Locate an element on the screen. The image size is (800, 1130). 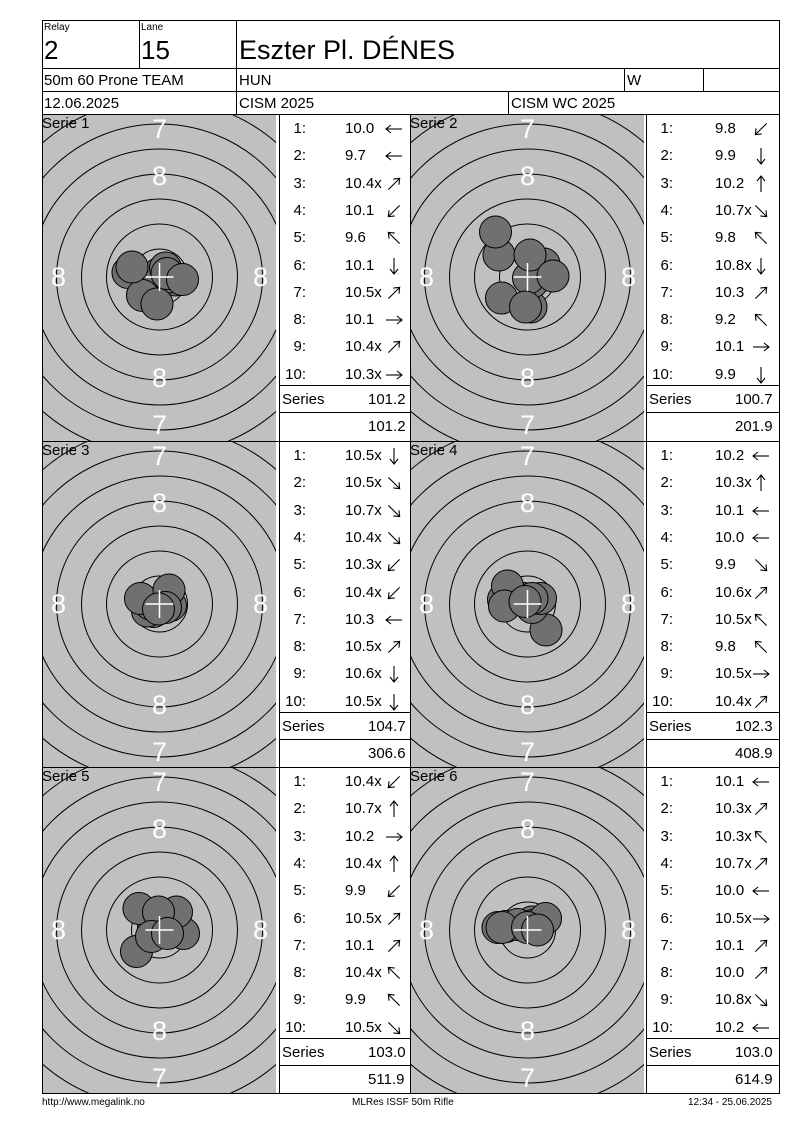
shot-hole is located at coordinates (132, 267).